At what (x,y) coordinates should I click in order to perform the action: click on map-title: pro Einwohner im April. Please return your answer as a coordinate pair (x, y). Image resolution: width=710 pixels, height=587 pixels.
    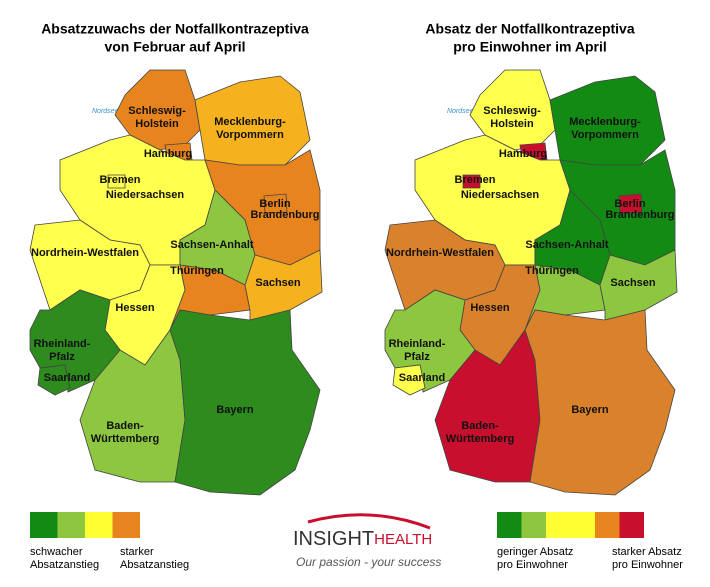
    Looking at the image, I should click on (530, 47).